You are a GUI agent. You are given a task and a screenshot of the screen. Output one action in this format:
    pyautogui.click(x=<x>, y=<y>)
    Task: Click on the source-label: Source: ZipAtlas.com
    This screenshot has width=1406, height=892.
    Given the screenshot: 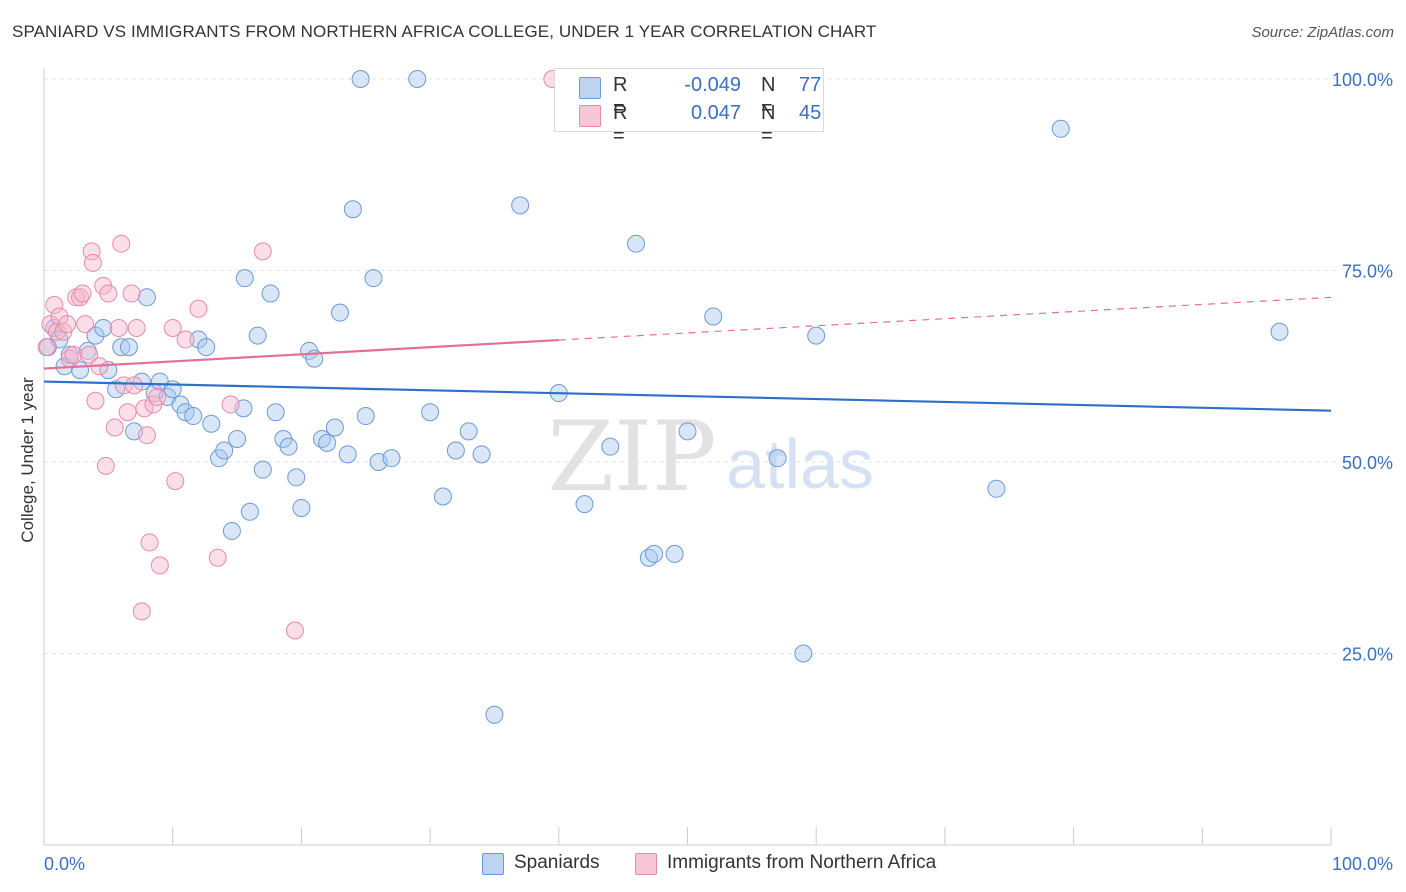 What is the action you would take?
    pyautogui.click(x=1322, y=32)
    